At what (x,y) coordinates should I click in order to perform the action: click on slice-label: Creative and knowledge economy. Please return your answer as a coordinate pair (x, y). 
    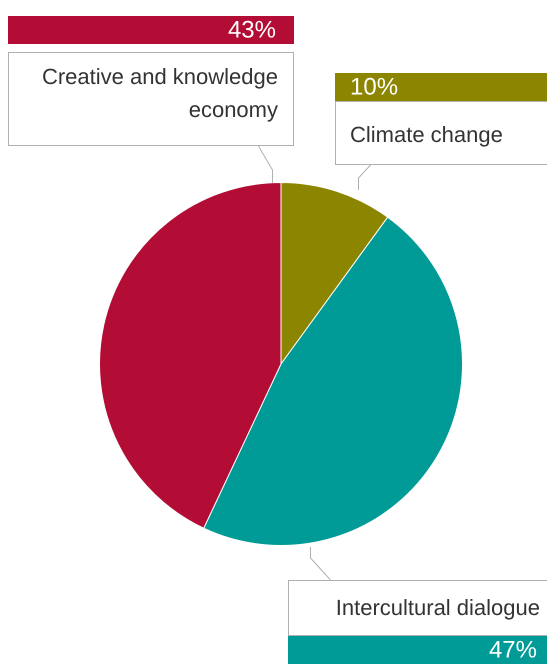
    Looking at the image, I should click on (160, 93).